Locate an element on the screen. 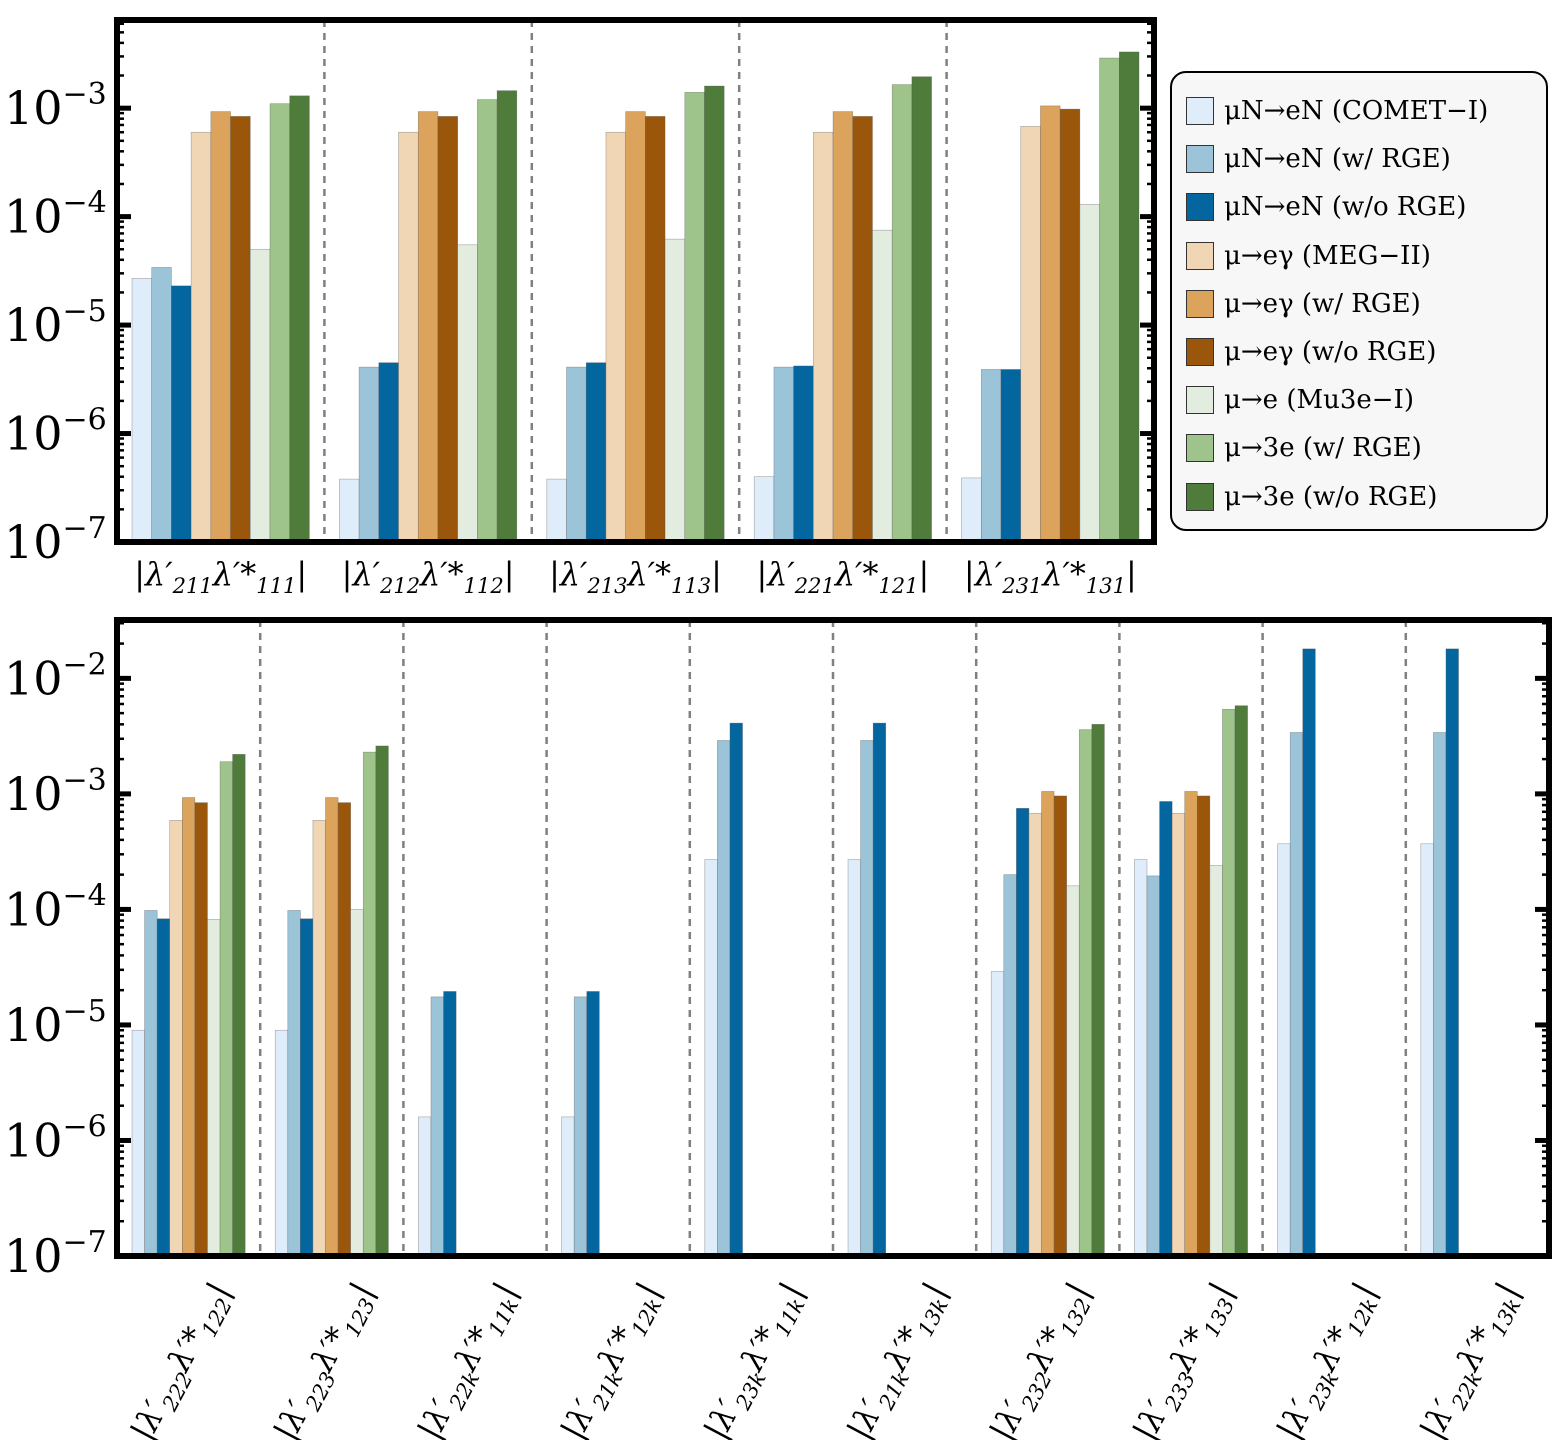 The image size is (1560, 1440). legend-item: μN→eN (w/ RGE) is located at coordinates (1361, 159).